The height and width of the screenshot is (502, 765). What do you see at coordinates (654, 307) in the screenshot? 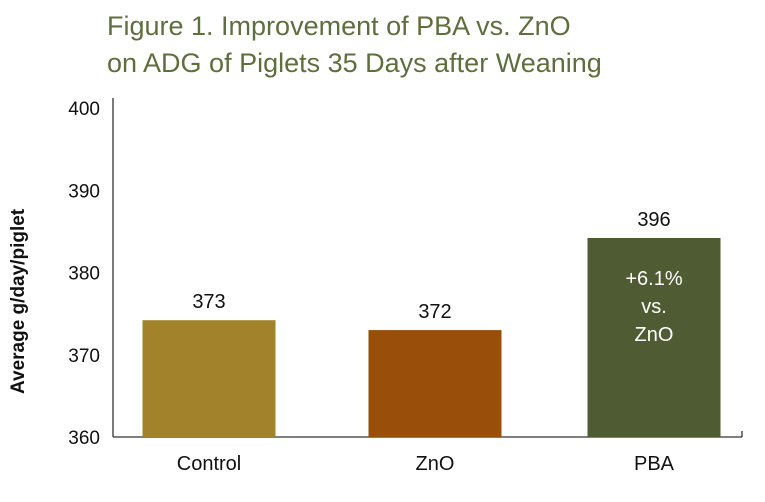
I see `annotation-line: vs.` at bounding box center [654, 307].